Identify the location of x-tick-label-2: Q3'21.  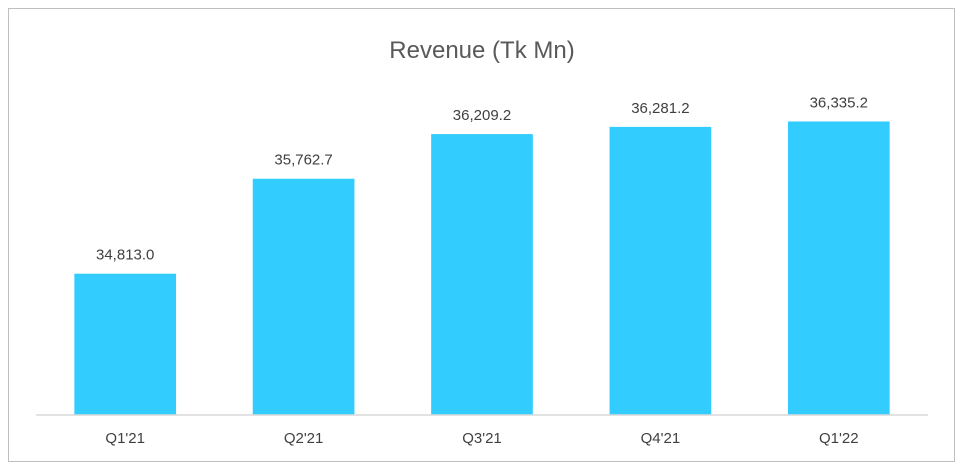
(482, 438).